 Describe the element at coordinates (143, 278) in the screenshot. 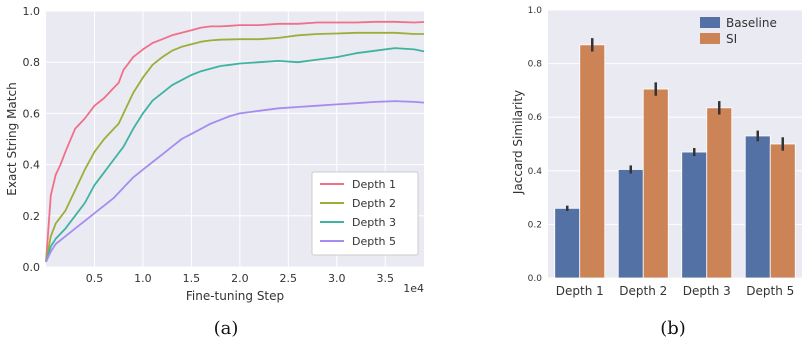

I see `x-tick-label: 1.0` at that location.